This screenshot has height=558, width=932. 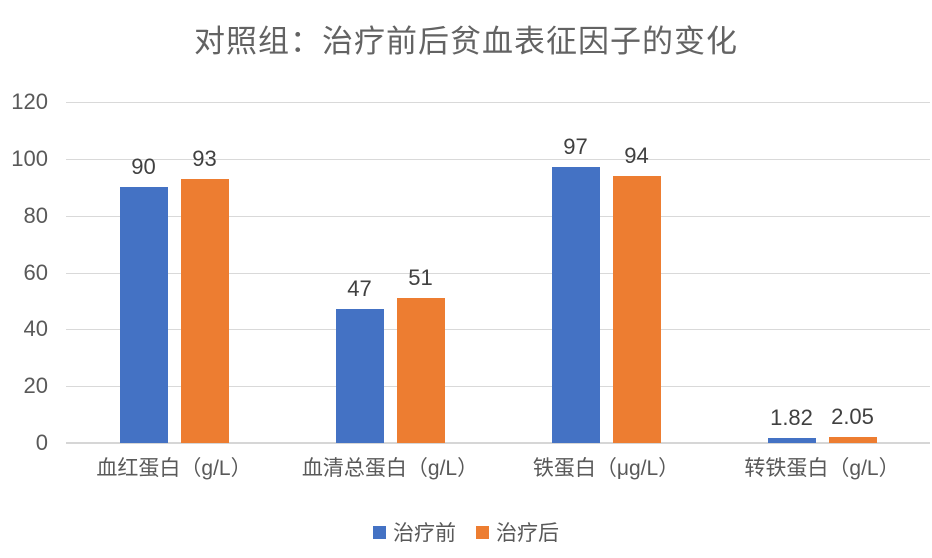 I want to click on legend-label: 治疗前, so click(x=424, y=533).